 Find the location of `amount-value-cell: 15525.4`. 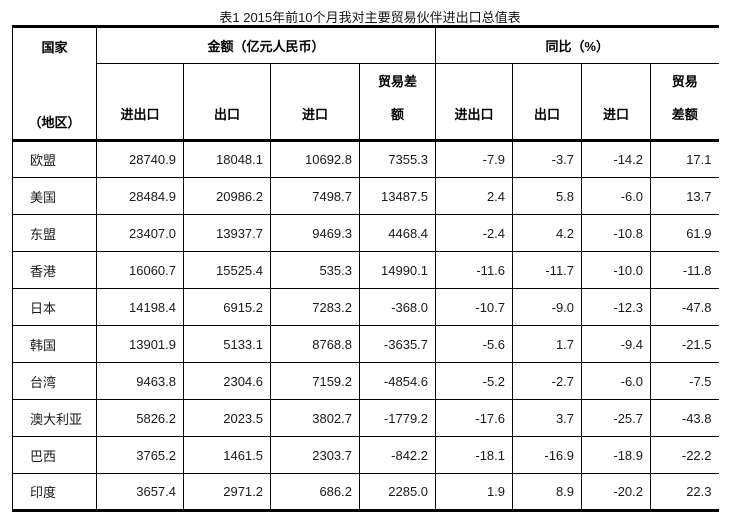

amount-value-cell: 15525.4 is located at coordinates (227, 270).